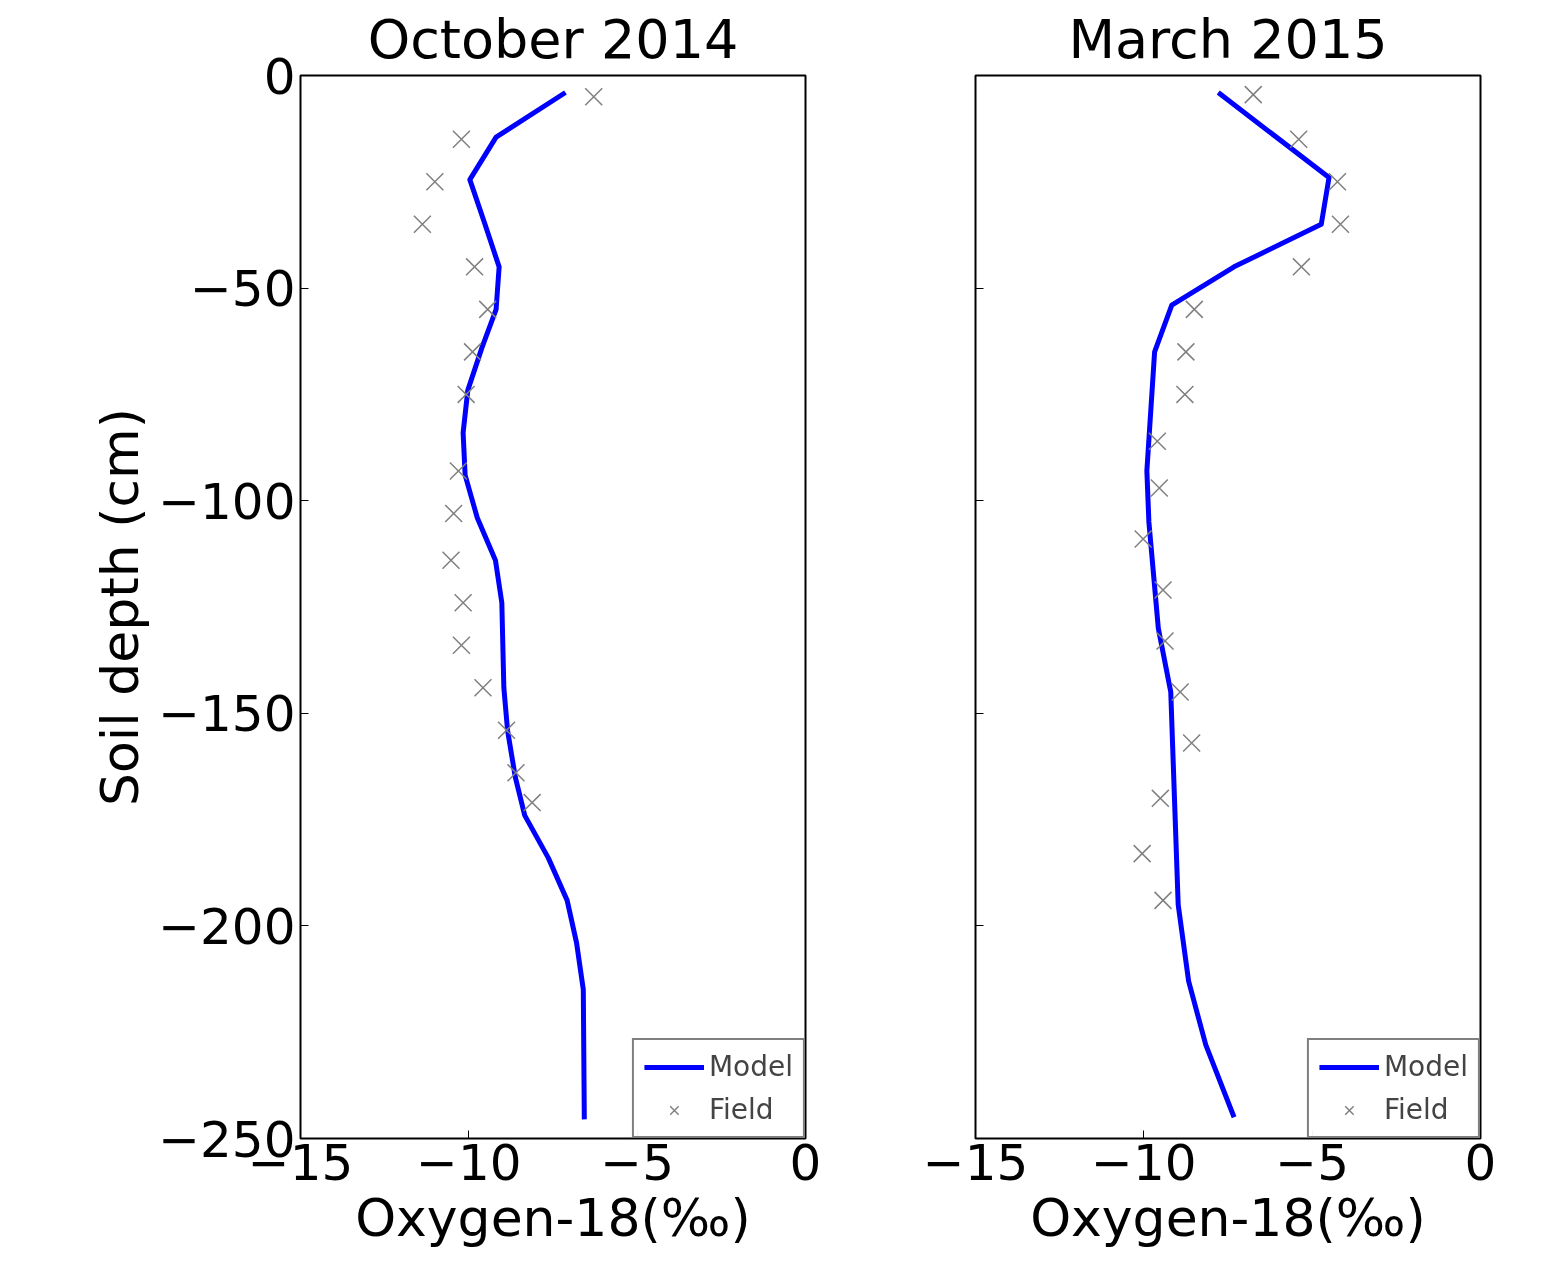 The width and height of the screenshot is (1557, 1276). I want to click on chart-title: March 2015, so click(1228, 39).